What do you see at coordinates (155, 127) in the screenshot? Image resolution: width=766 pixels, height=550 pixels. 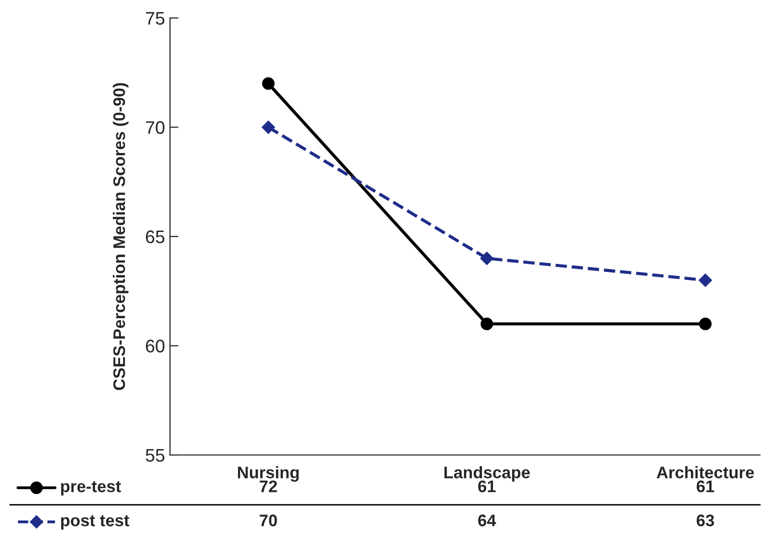 I see `y-tick-label: 70` at bounding box center [155, 127].